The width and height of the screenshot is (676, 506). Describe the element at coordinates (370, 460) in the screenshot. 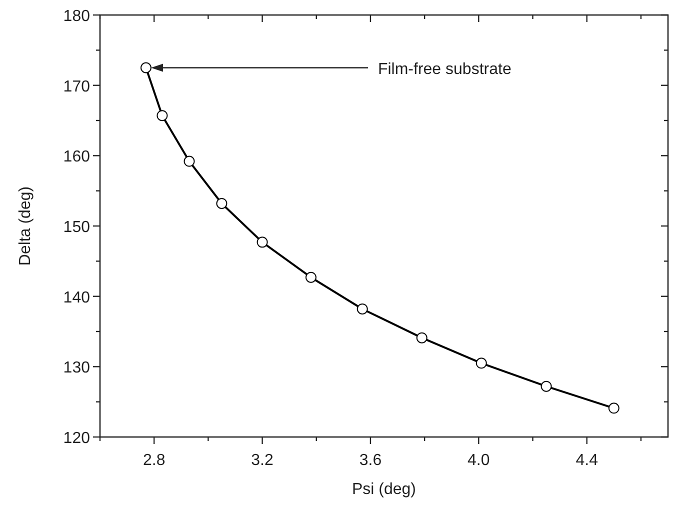

I see `x-tick-label: 3.6` at that location.